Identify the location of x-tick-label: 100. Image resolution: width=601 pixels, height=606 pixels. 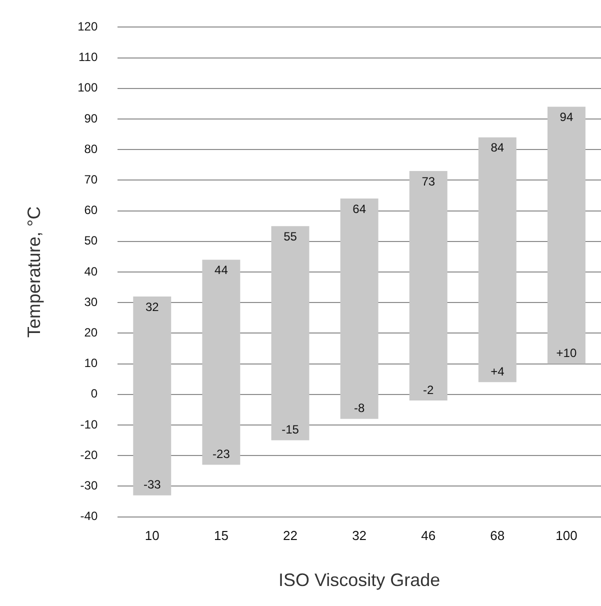
(567, 536).